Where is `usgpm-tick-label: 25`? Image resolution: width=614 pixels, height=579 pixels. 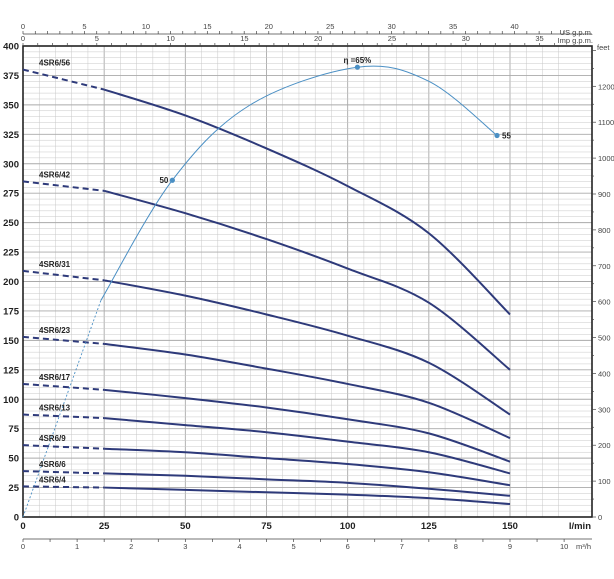
usgpm-tick-label: 25 is located at coordinates (330, 26).